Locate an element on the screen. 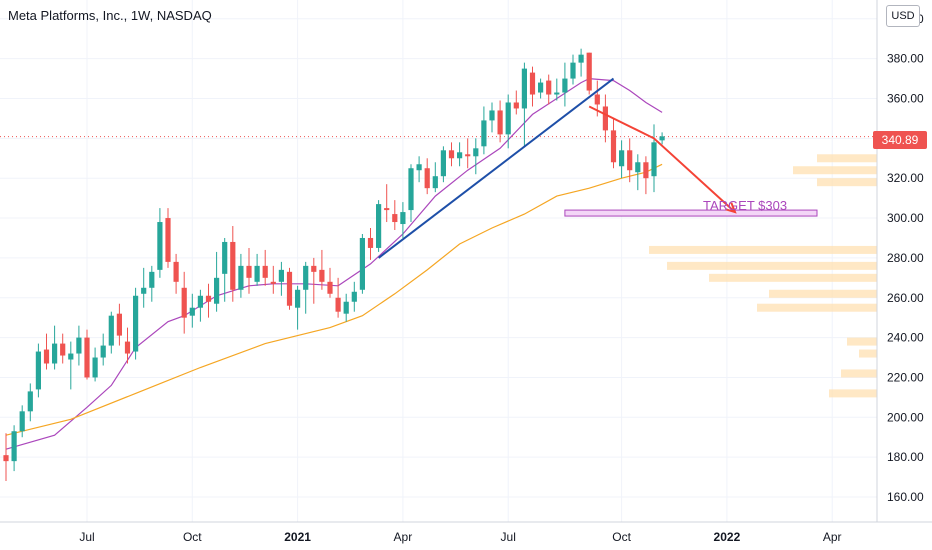 Image resolution: width=932 pixels, height=550 pixels. time-axis: Jul Oct 2021 Apr Jul Oct 2022 Apr is located at coordinates (466, 532).